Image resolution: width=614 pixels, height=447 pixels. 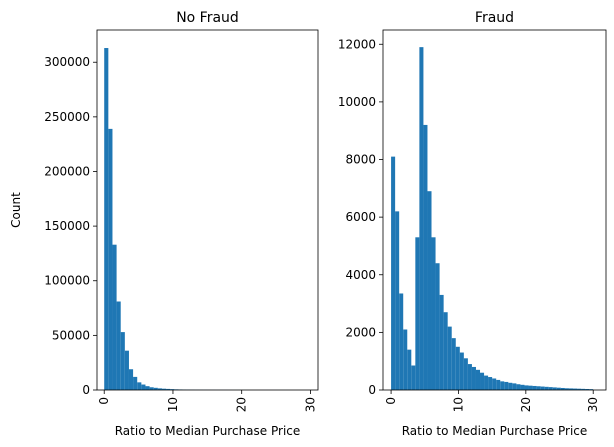 What do you see at coordinates (357, 102) in the screenshot?
I see `y-tick-label: 10000` at bounding box center [357, 102].